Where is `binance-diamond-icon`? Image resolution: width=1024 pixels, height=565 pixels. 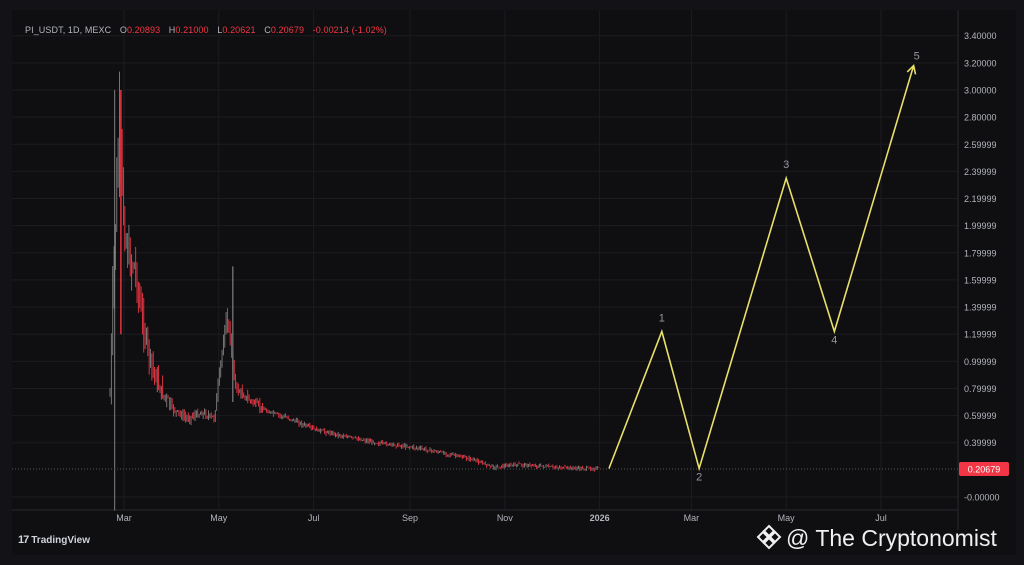
binance-diamond-icon is located at coordinates (769, 537).